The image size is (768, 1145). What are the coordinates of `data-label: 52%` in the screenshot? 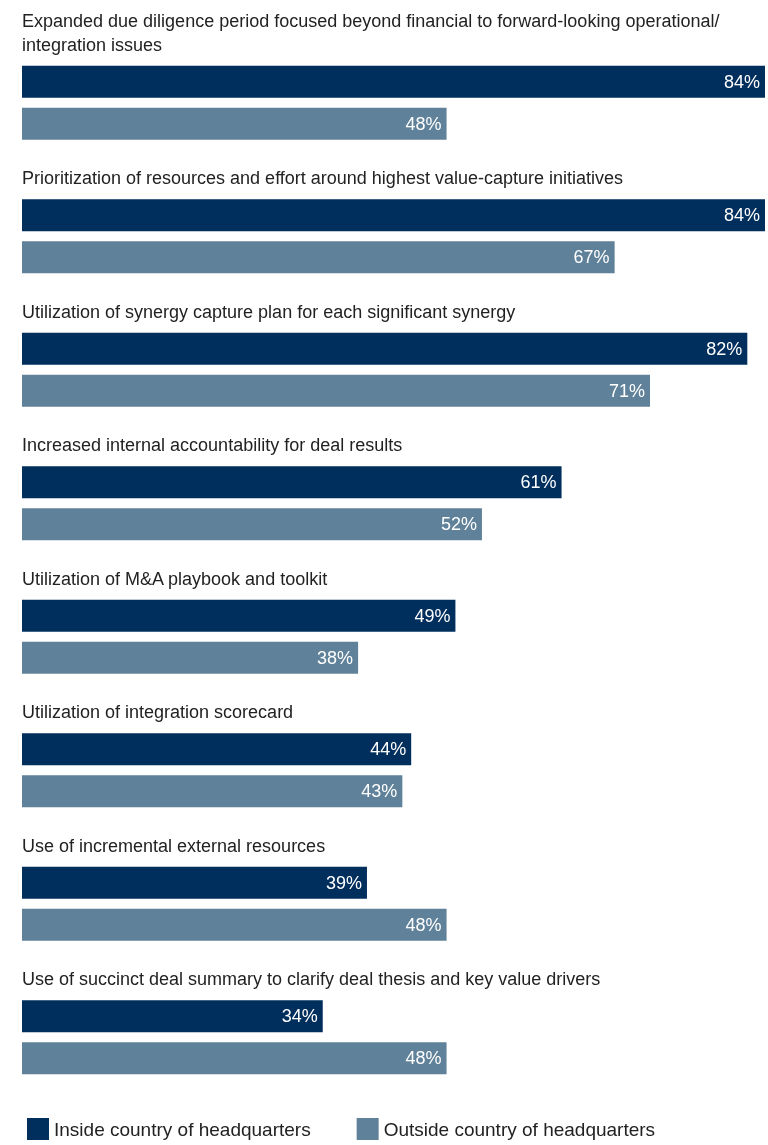 It's located at (458, 524).